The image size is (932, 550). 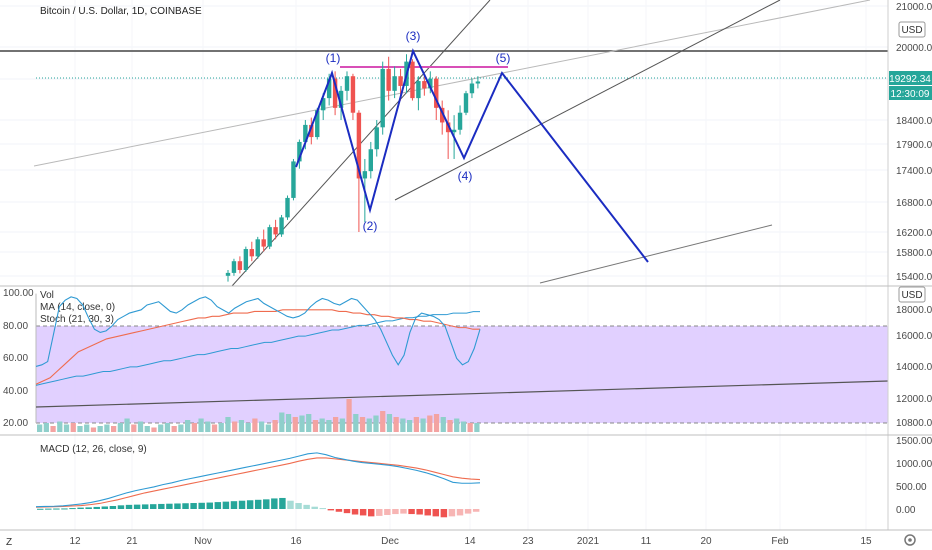 I want to click on indicator-right-tick: 16000.00, so click(x=914, y=336).